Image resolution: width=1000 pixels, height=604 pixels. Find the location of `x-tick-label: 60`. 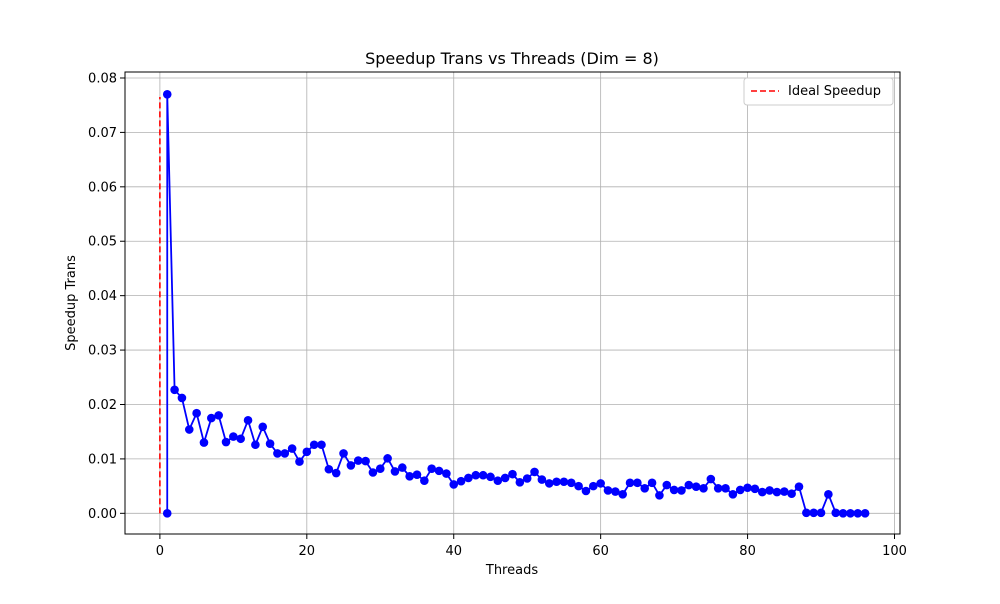

x-tick-label: 60 is located at coordinates (600, 551).